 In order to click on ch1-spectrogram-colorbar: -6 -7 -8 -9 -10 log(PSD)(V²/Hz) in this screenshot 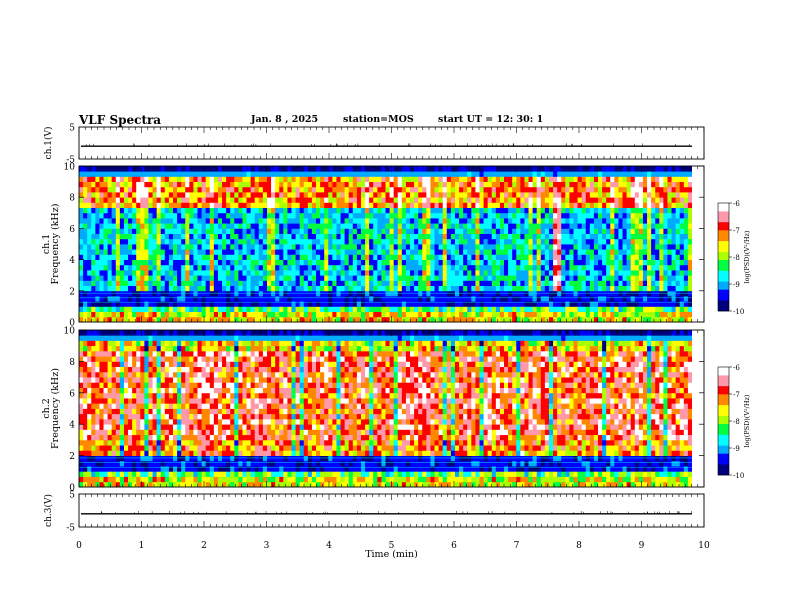, I will do `click(734, 258)`.